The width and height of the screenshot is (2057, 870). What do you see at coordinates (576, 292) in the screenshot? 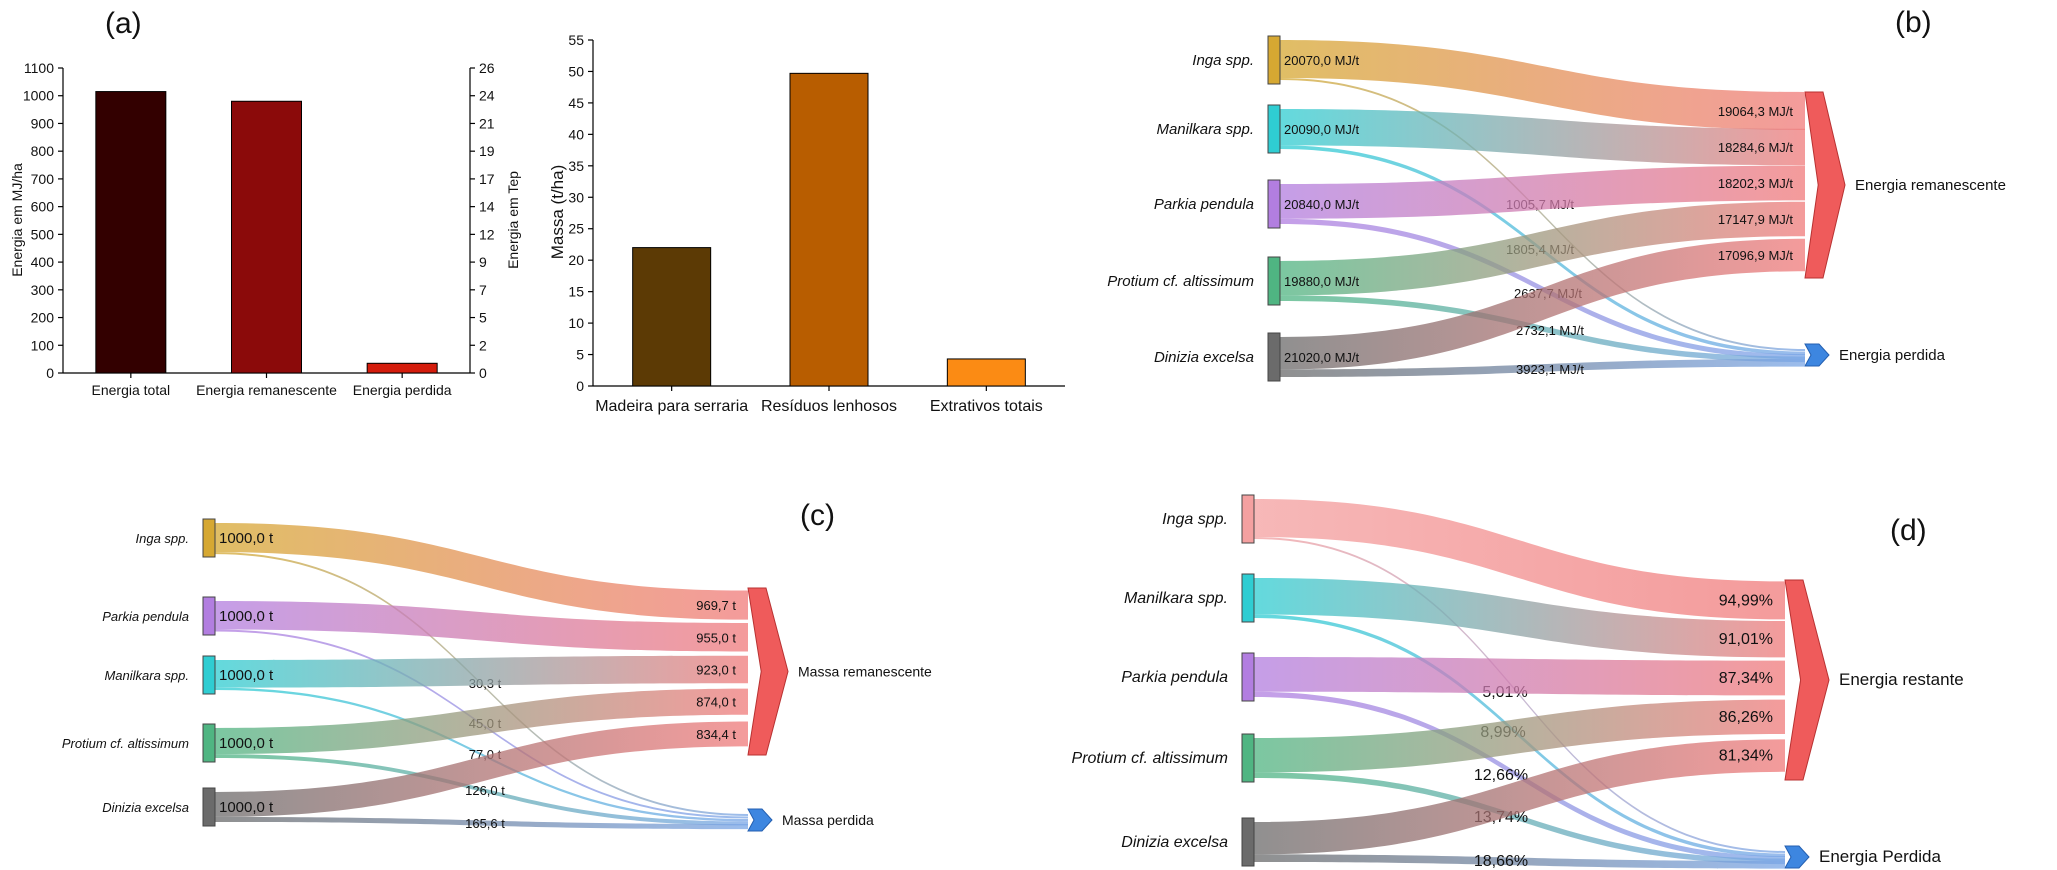
I see `y-tick-label: 15` at bounding box center [576, 292].